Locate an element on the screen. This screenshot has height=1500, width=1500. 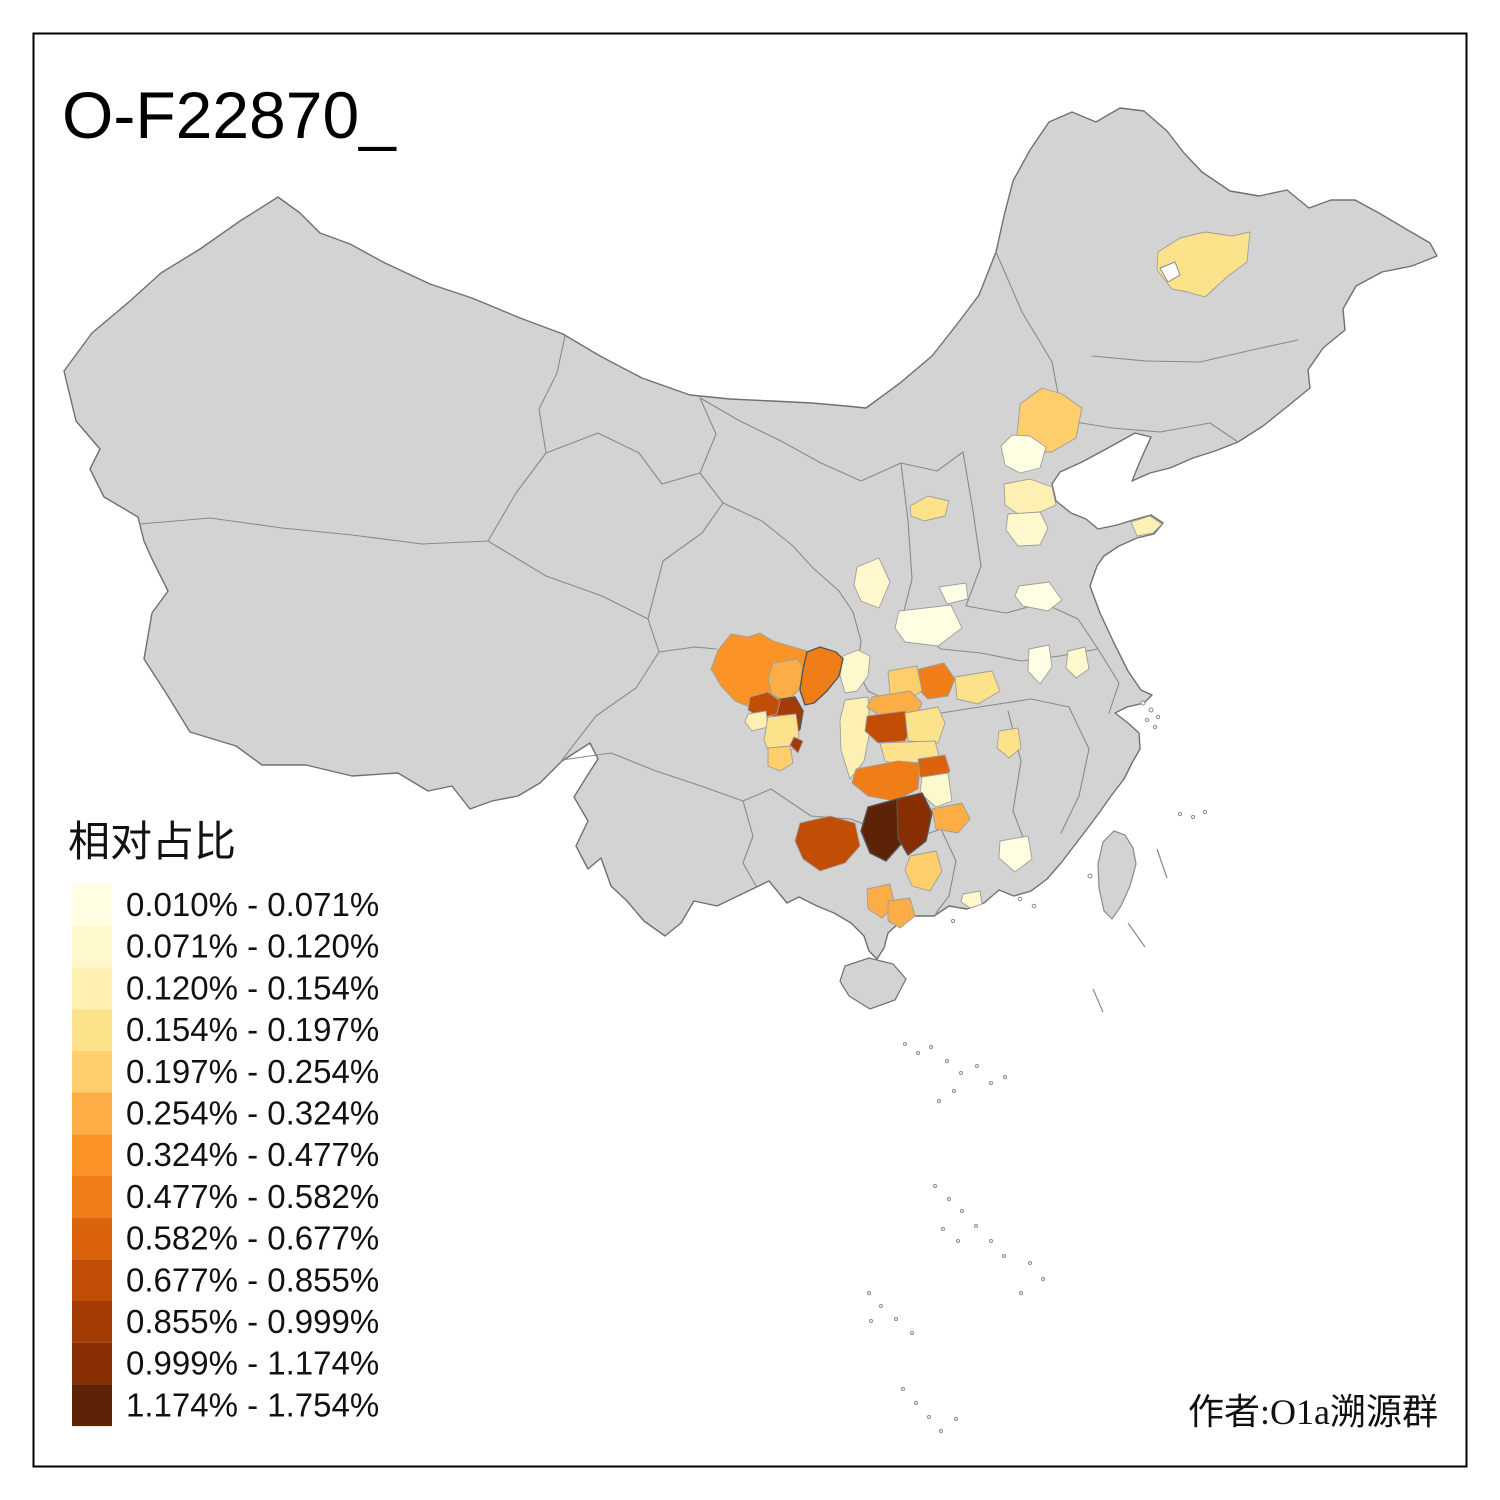
map-region-nanyang is located at coordinates (928, 625).